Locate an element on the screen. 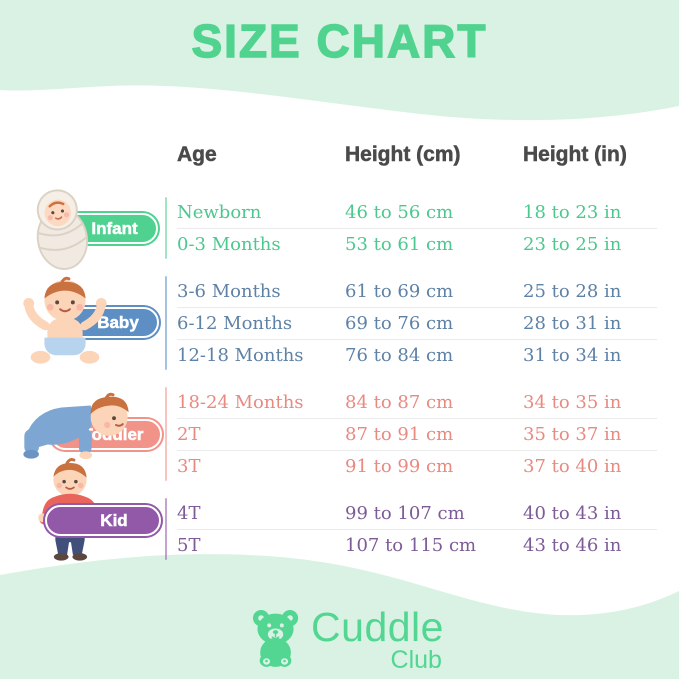 The width and height of the screenshot is (679, 679). table-row: 4T 99 to 107 cm 40 to 43 in is located at coordinates (417, 513).